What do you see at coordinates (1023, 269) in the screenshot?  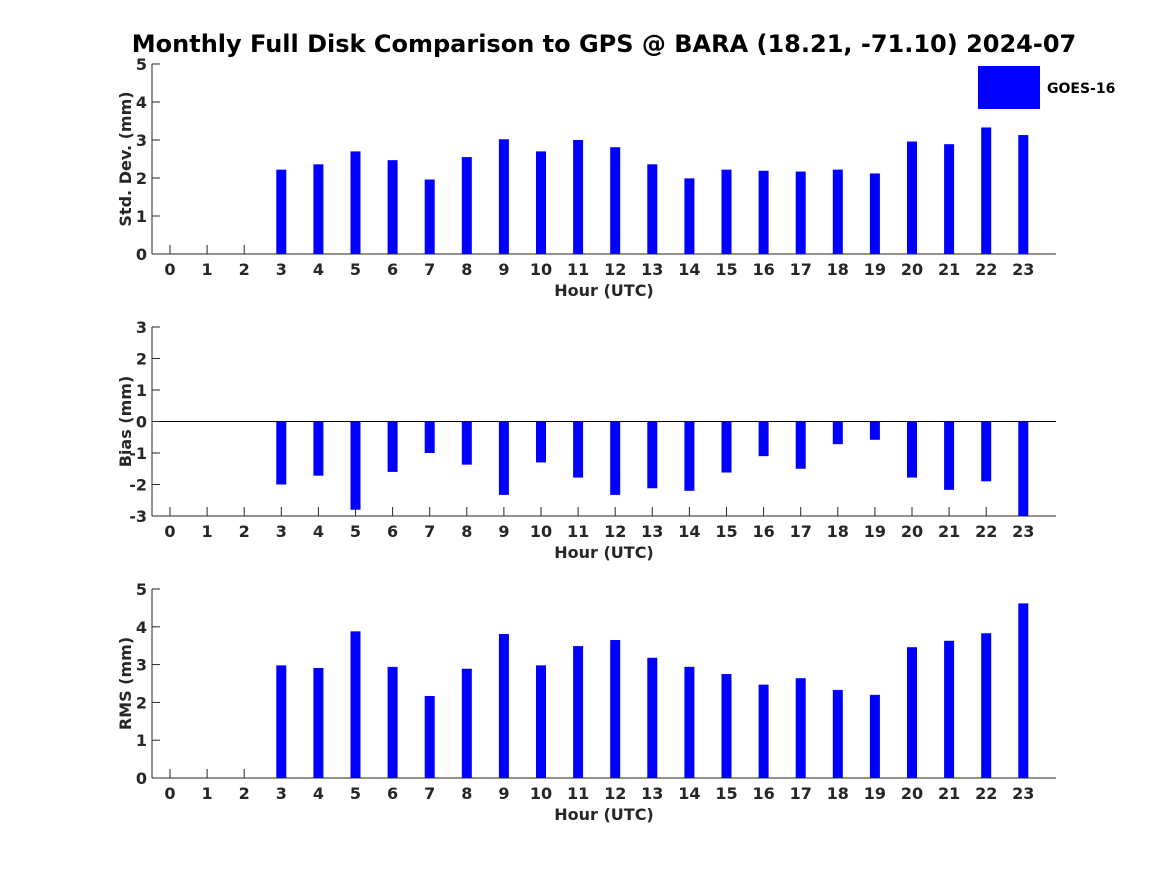 I see `x-tick-label: 23` at bounding box center [1023, 269].